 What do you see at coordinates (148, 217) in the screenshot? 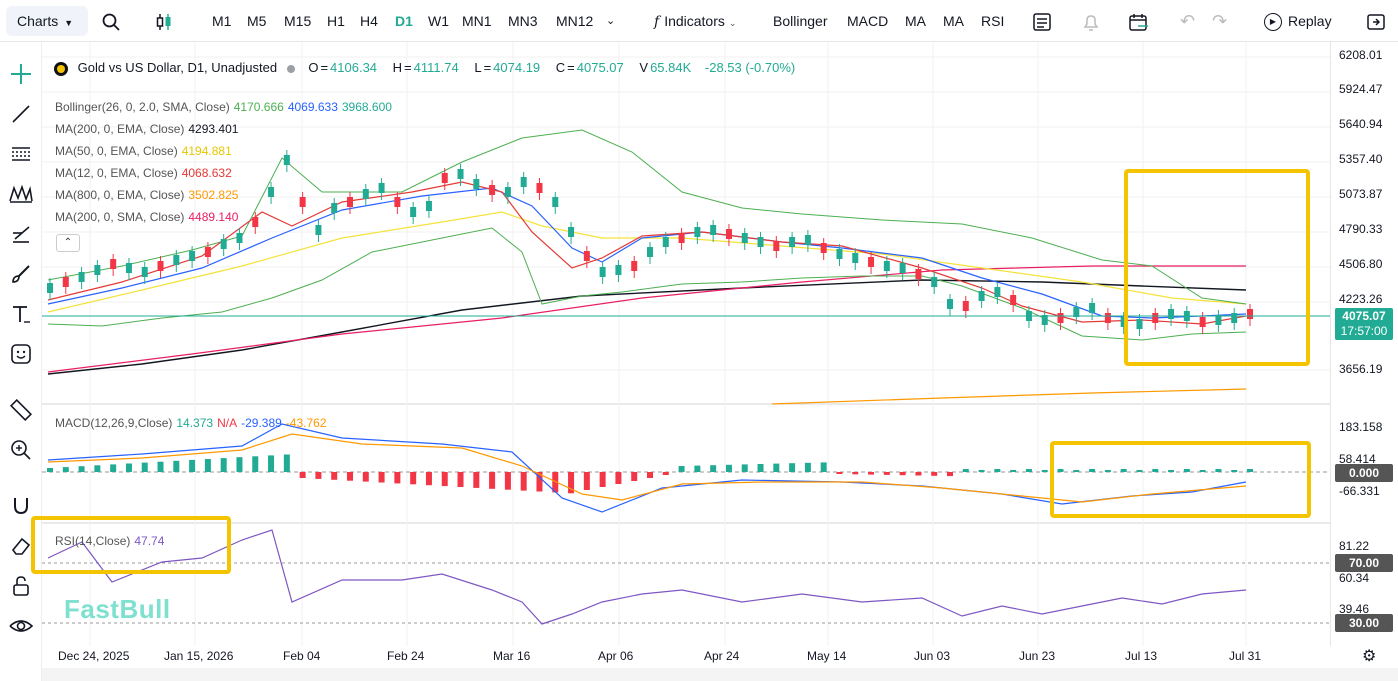
I see `ma200-sma-legend: MA(200, 0, SMA, Close) 4489.140` at bounding box center [148, 217].